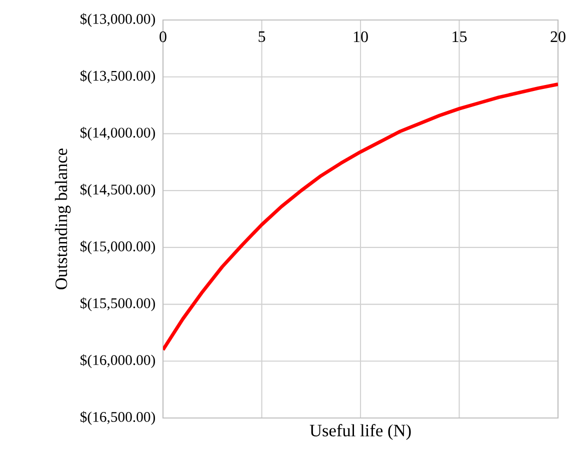  Describe the element at coordinates (117, 304) in the screenshot. I see `y-tick-label: $(15,500.00)` at that location.